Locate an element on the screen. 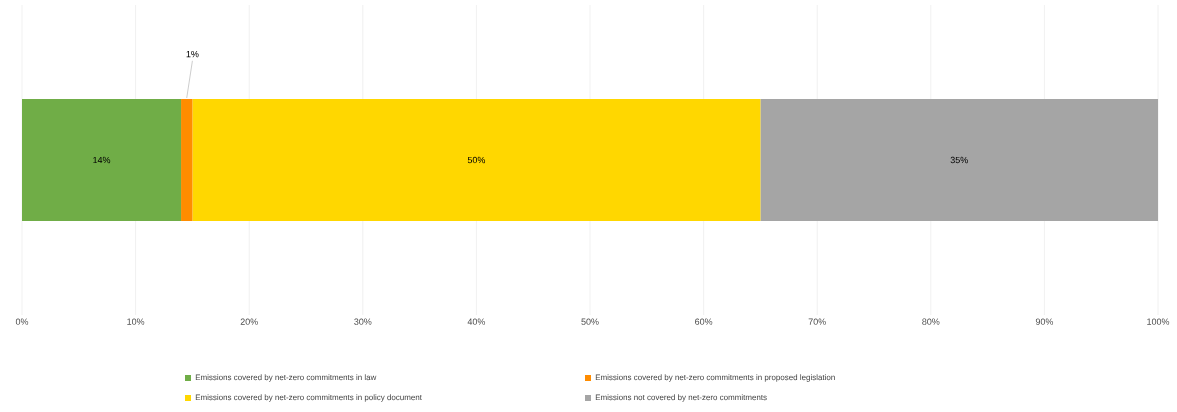  data-label: 35% is located at coordinates (959, 160).